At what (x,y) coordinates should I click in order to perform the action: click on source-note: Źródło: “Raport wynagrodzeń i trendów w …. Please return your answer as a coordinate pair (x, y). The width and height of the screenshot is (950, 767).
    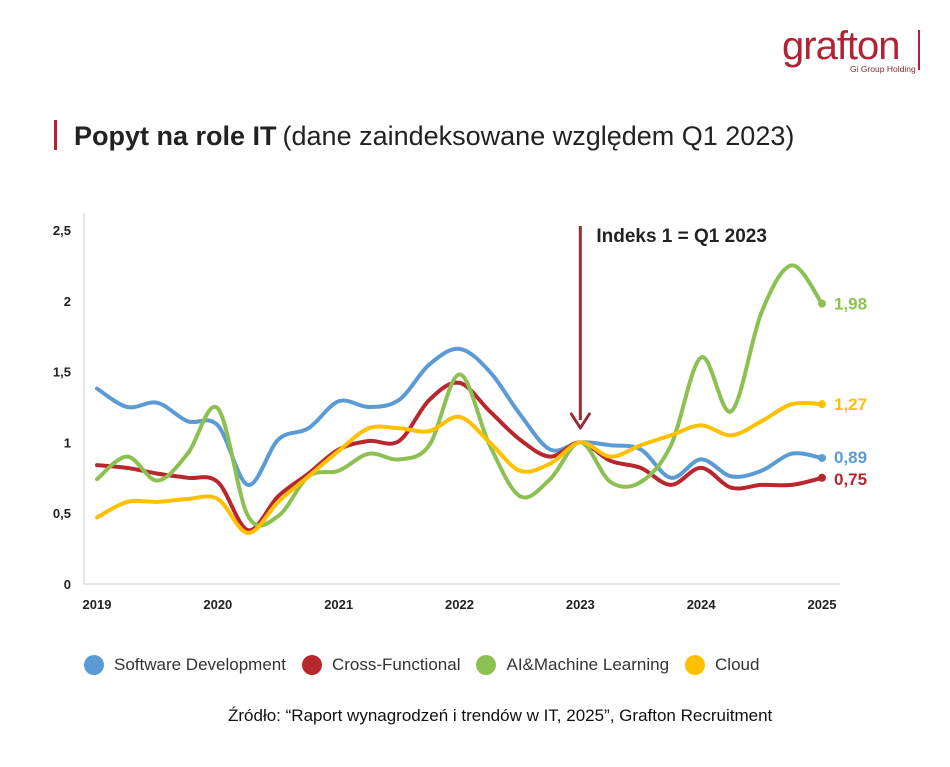
    Looking at the image, I should click on (500, 715).